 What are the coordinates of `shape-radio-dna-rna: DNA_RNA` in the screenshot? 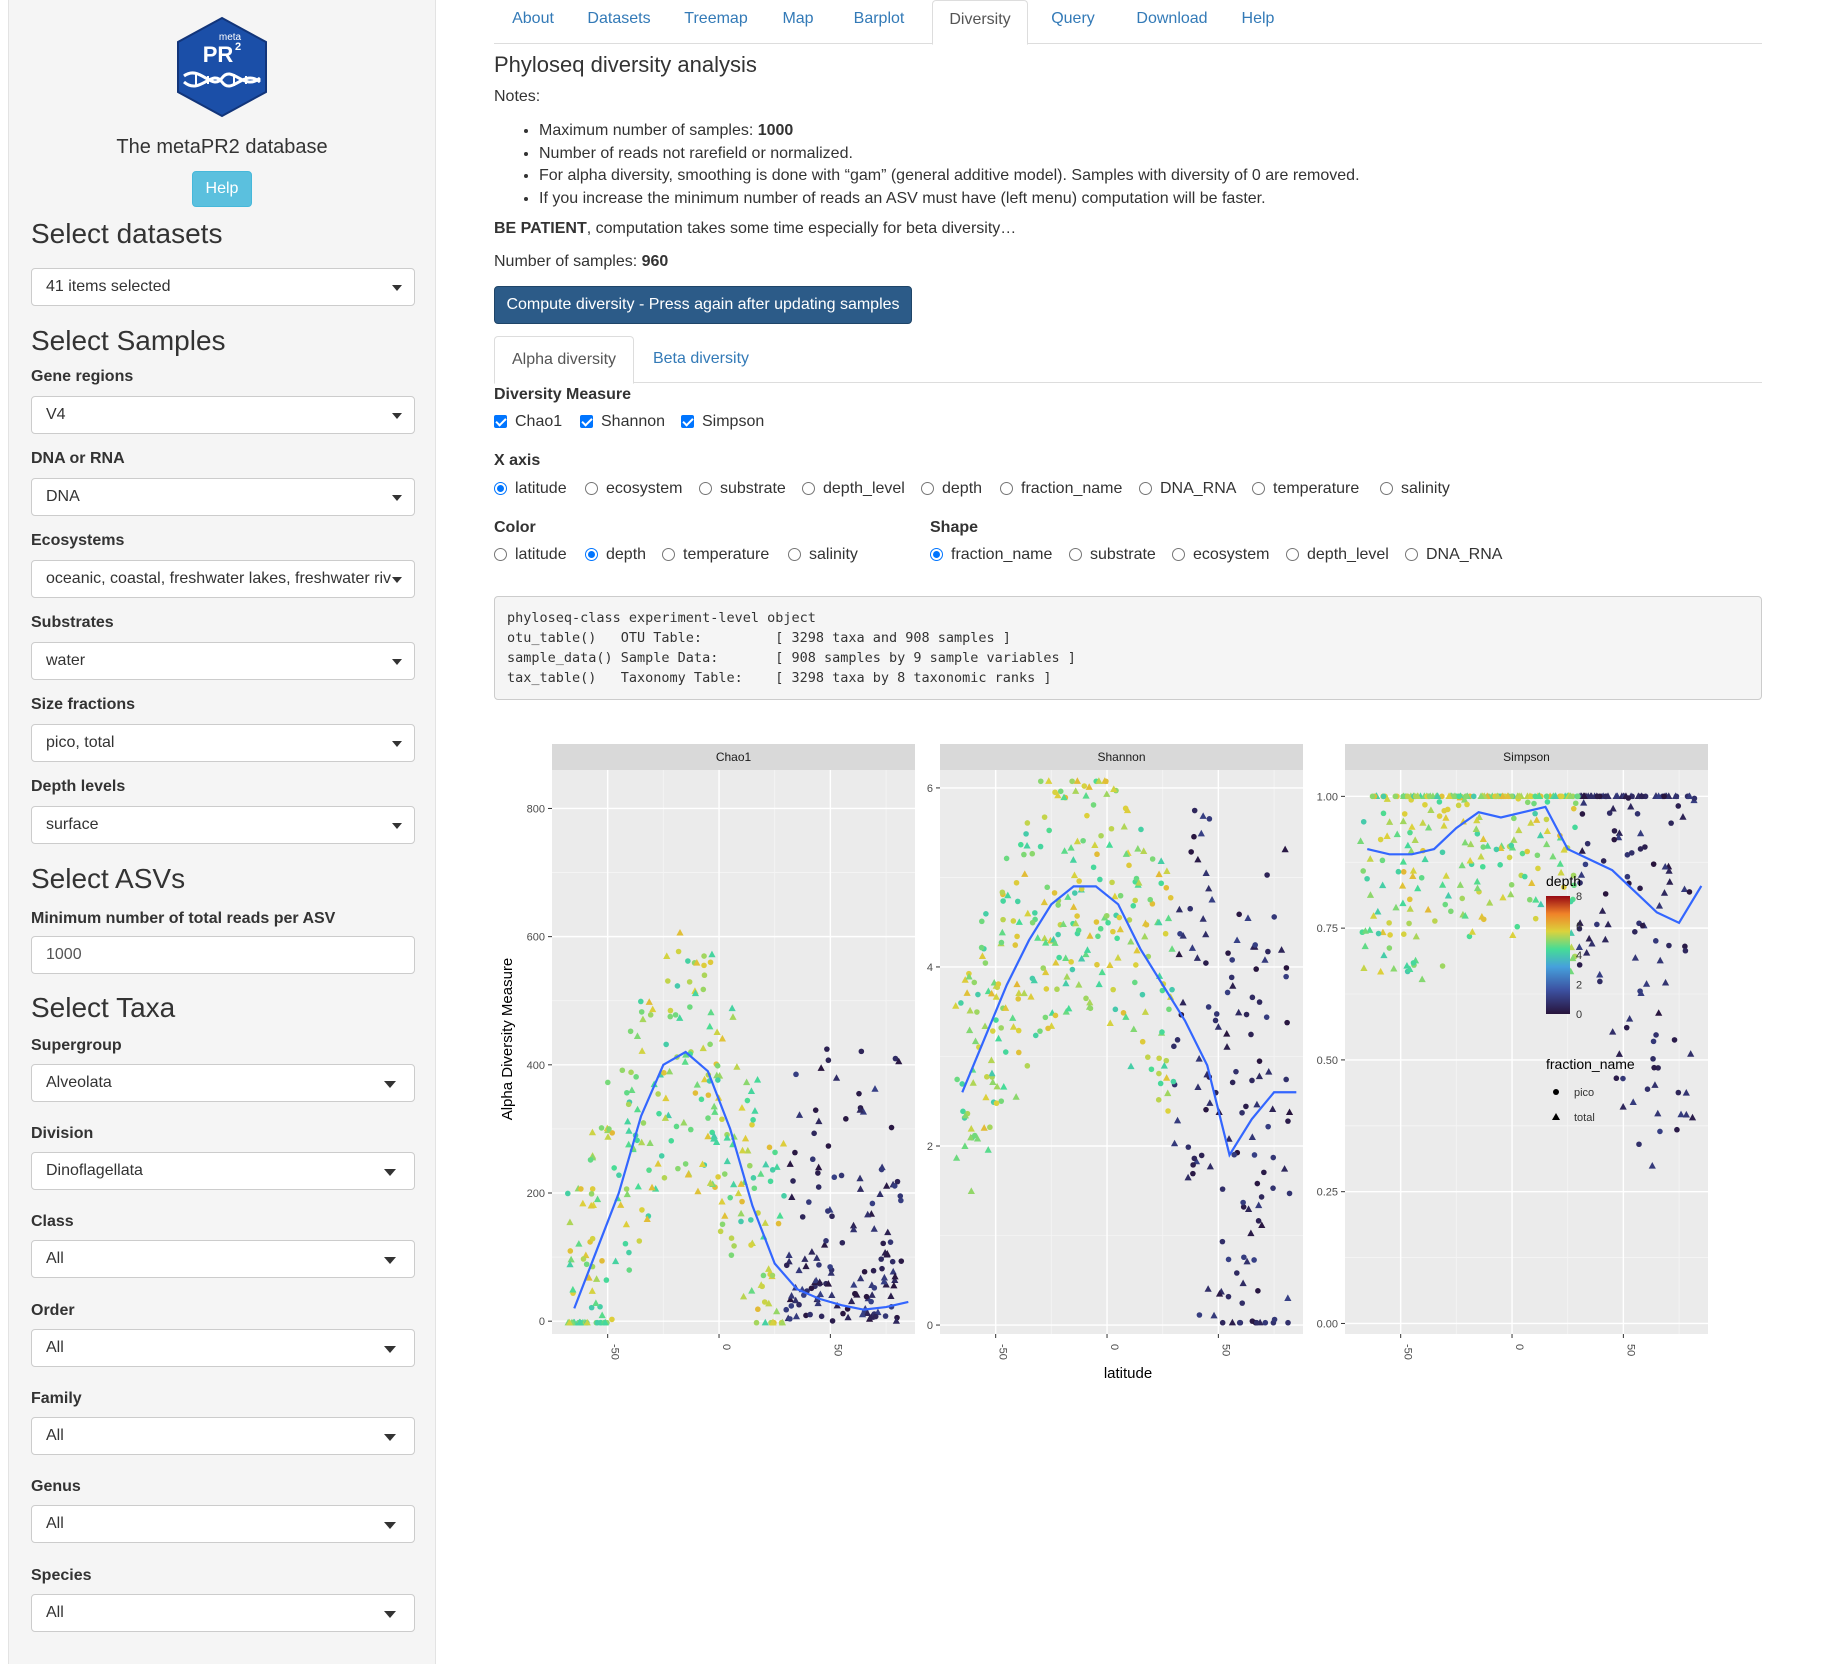 It's located at (1453, 555).